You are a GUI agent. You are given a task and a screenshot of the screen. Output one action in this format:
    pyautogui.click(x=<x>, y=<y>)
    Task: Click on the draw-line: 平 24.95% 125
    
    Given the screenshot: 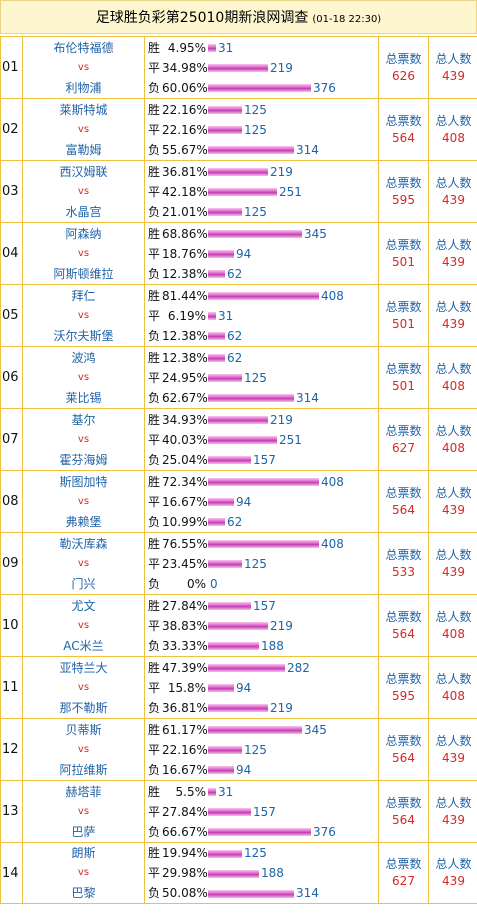 What is the action you would take?
    pyautogui.click(x=261, y=378)
    